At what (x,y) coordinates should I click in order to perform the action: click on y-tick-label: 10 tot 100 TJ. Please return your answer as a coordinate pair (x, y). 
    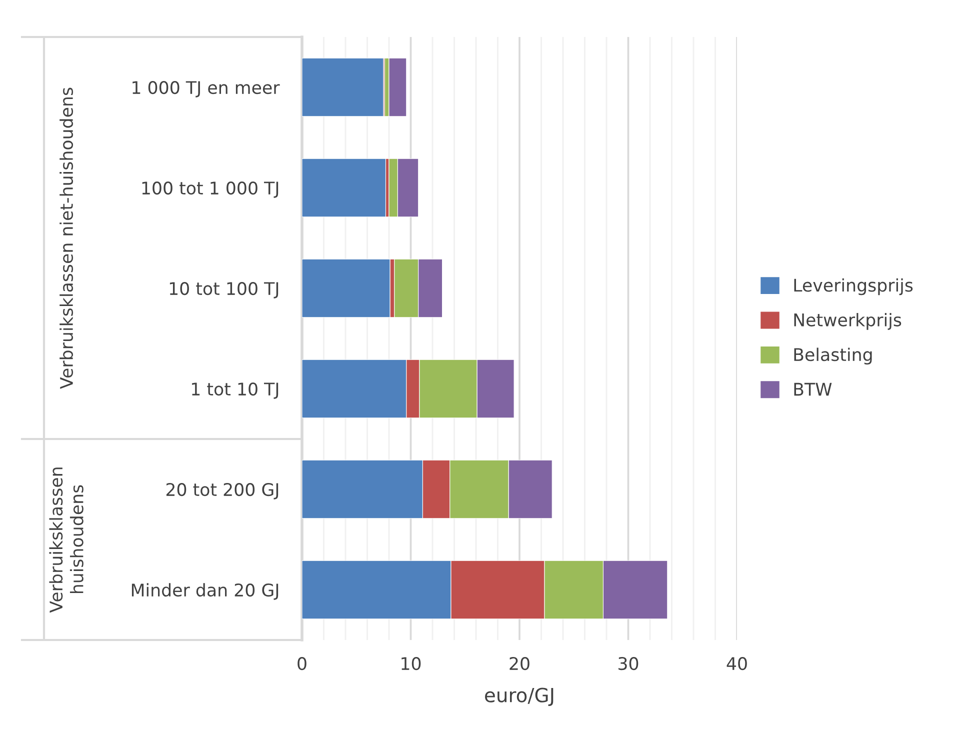
    Looking at the image, I should click on (224, 290).